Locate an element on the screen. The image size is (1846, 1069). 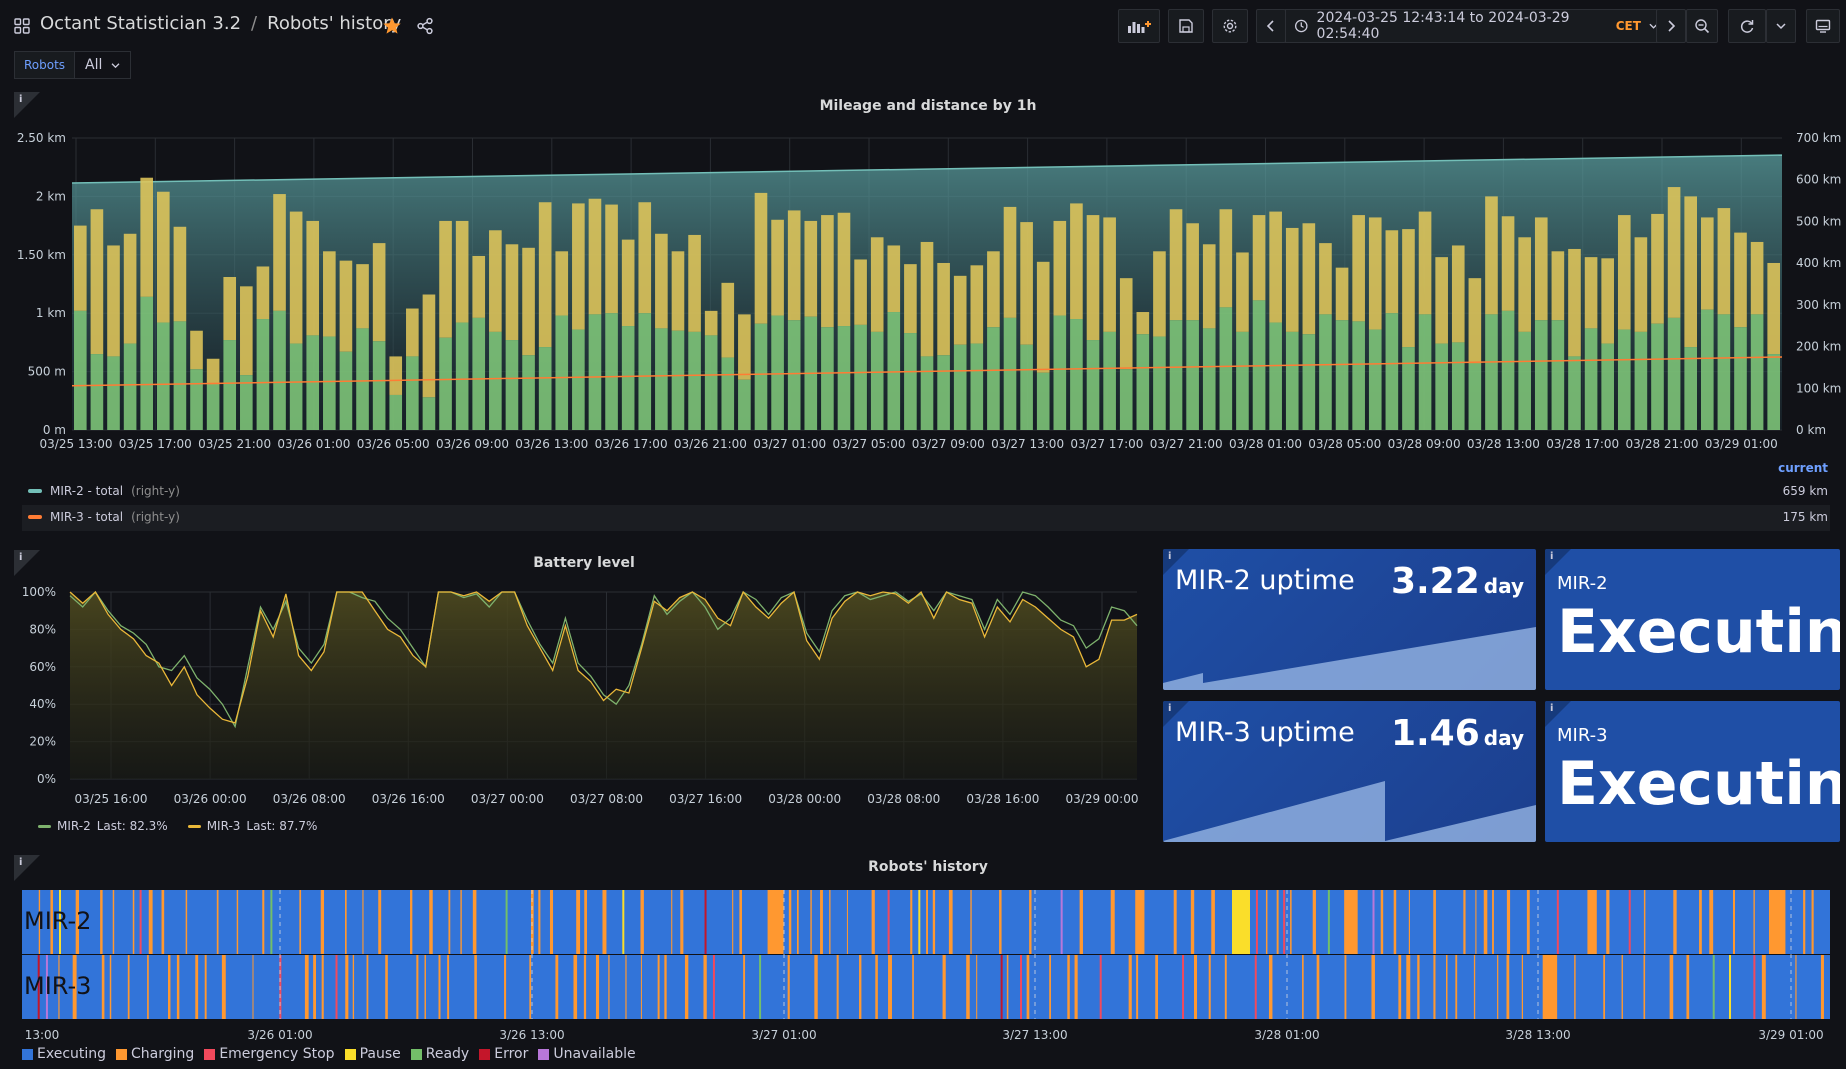
y-tick-label: 20% is located at coordinates (42, 742).